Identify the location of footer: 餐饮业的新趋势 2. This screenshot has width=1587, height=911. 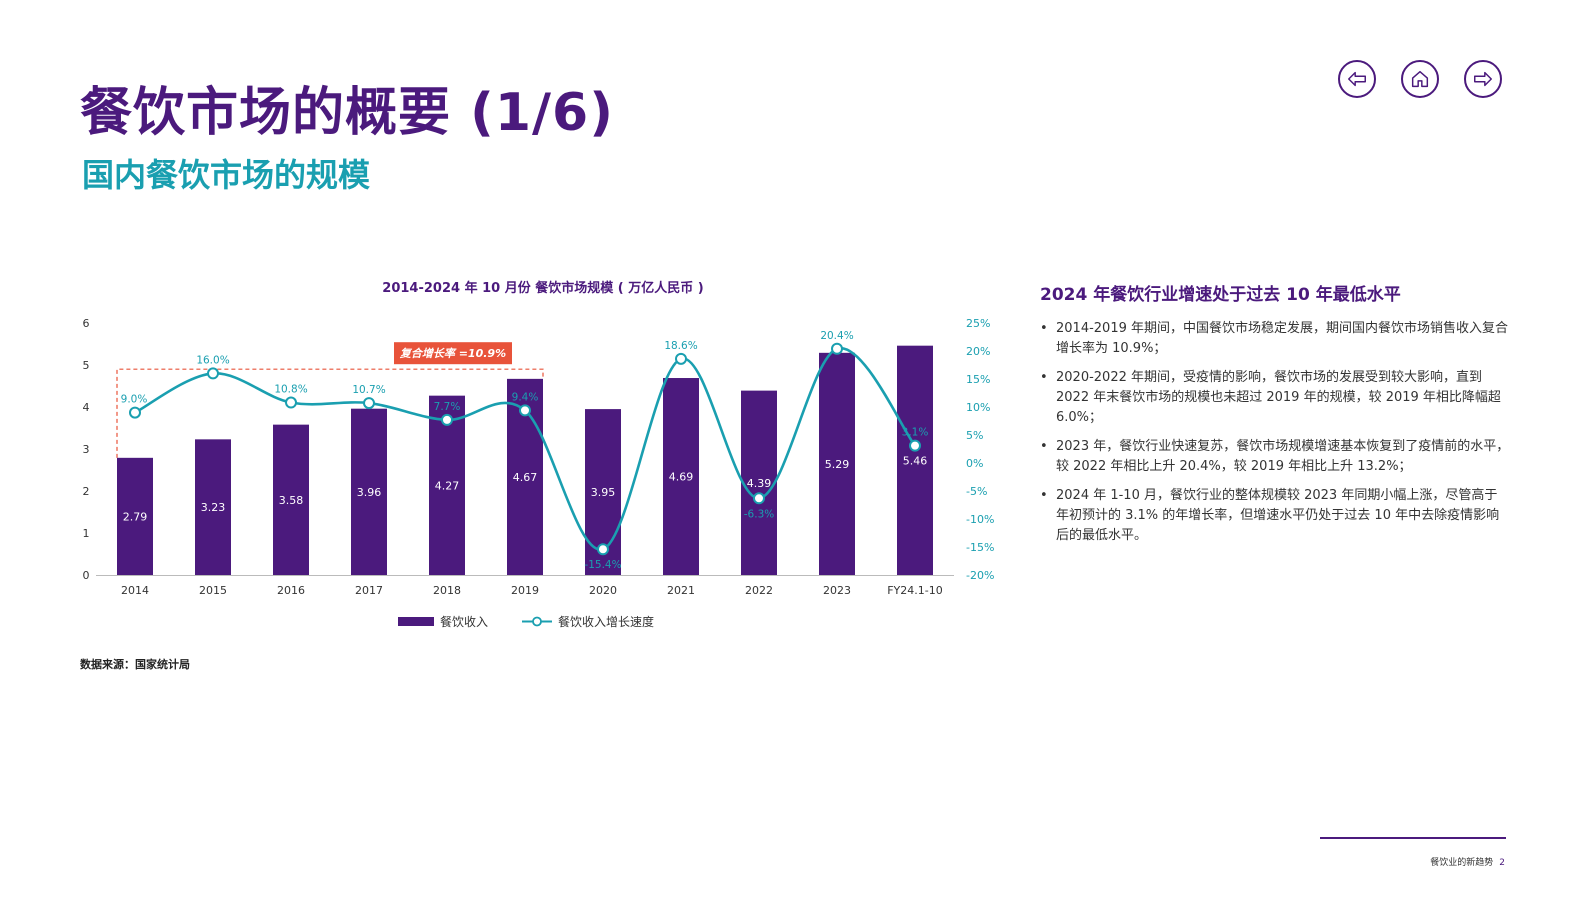
(1467, 861).